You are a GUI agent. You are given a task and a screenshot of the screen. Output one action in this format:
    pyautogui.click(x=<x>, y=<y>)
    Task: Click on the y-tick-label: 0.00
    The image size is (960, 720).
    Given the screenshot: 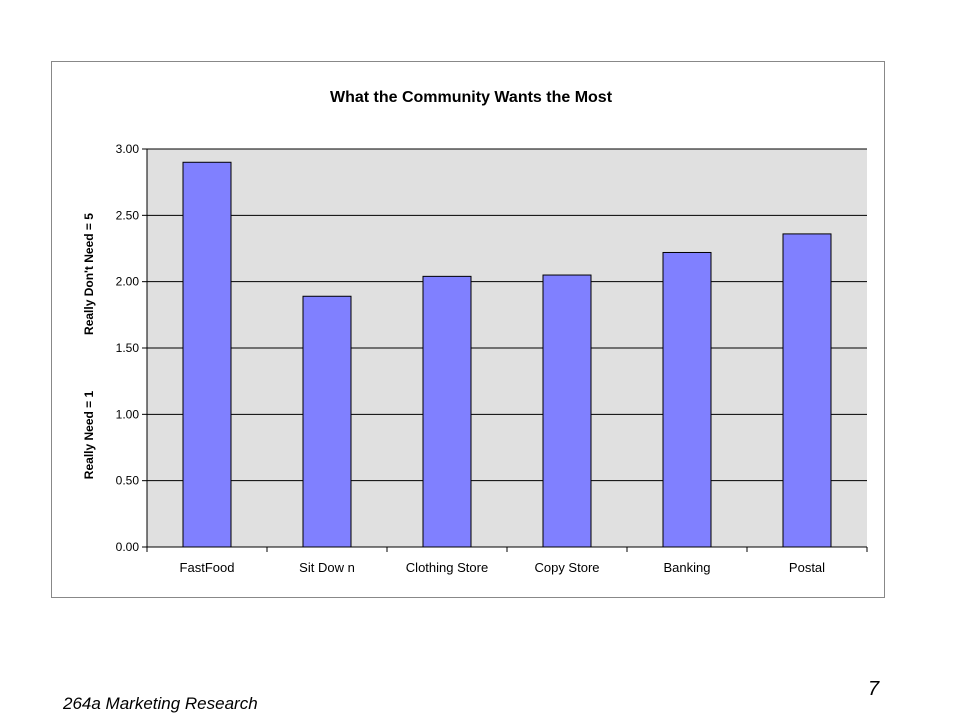 What is the action you would take?
    pyautogui.click(x=128, y=547)
    